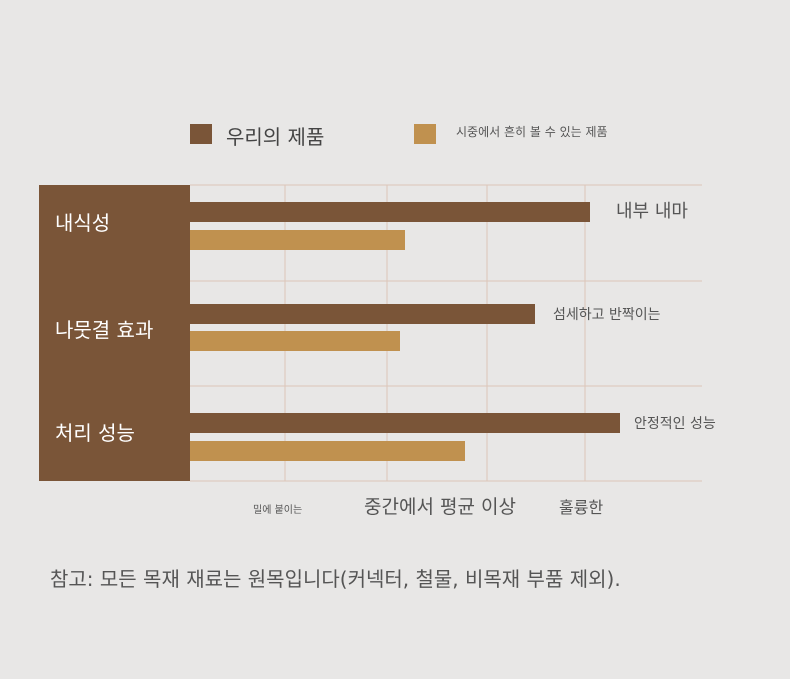 The width and height of the screenshot is (790, 679). I want to click on legend-swatch-market-product, so click(425, 134).